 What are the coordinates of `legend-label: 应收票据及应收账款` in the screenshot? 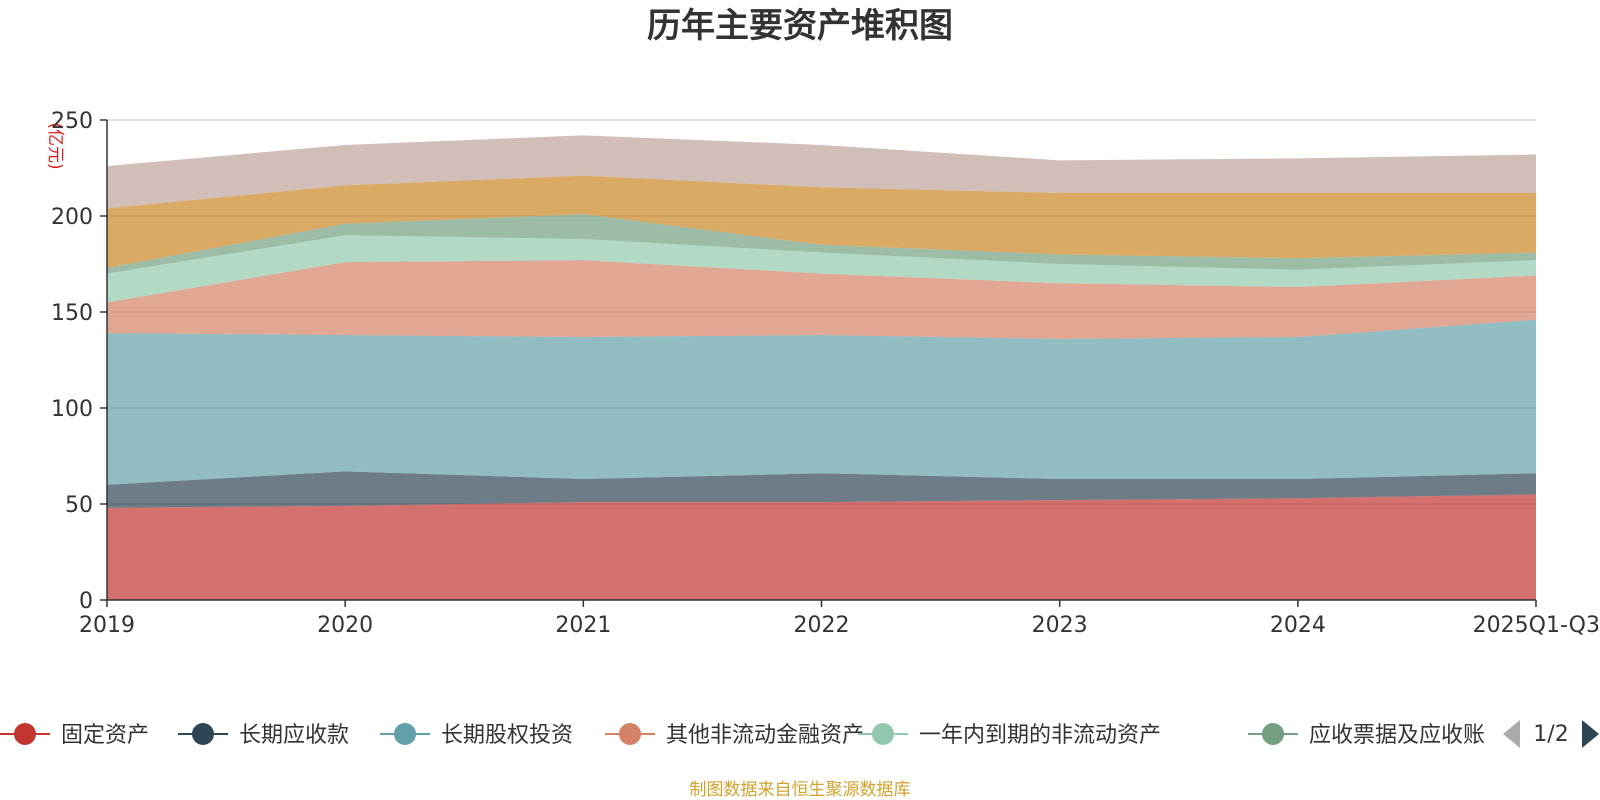 It's located at (1408, 735).